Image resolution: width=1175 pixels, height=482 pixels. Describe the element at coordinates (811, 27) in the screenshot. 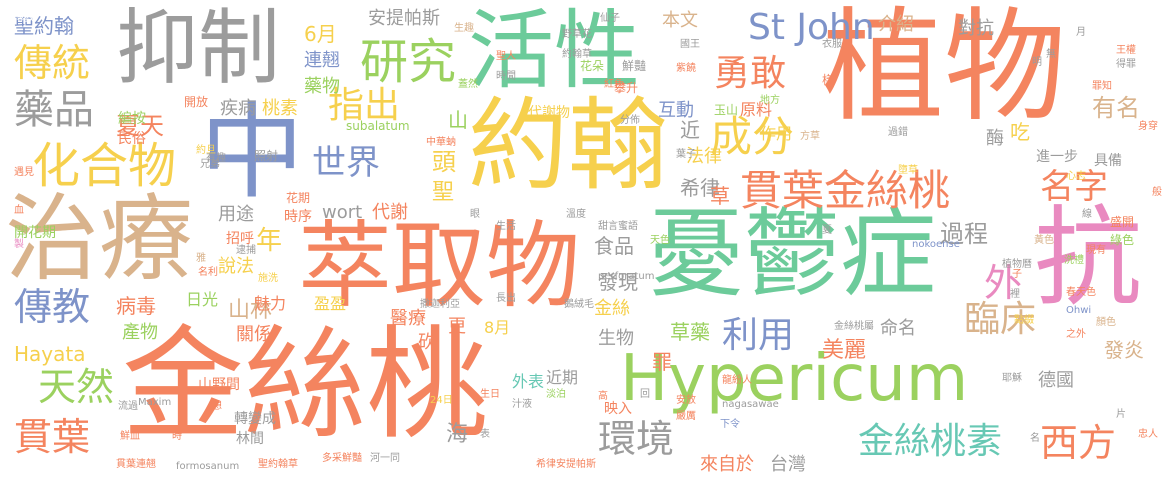

I see `word: St John` at that location.